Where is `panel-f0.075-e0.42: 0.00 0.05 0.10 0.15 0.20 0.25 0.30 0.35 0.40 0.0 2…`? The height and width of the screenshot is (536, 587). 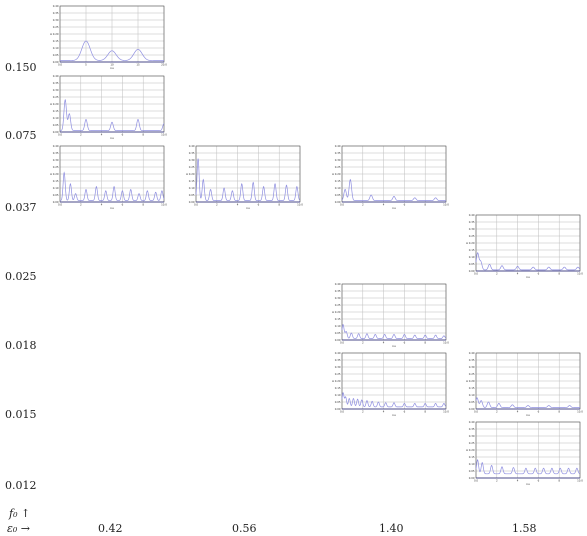 panel-f0.075-e0.42: 0.00 0.05 0.10 0.15 0.20 0.25 0.30 0.35 0.40 0.0 2… is located at coordinates (108, 107).